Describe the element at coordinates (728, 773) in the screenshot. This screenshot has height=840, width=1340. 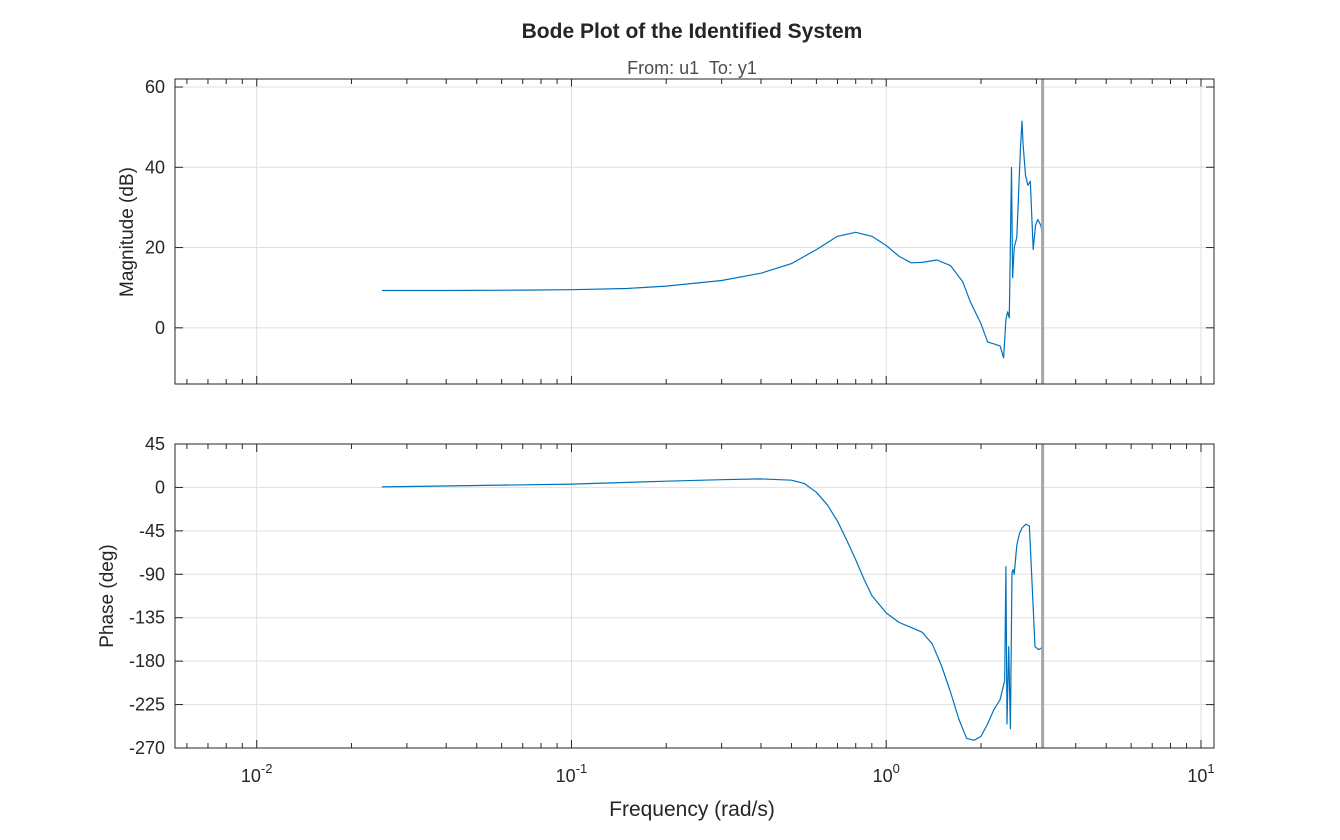
I see `x-tick-labels: 10⁻² 10⁻¹ 10⁰ 10¹` at that location.